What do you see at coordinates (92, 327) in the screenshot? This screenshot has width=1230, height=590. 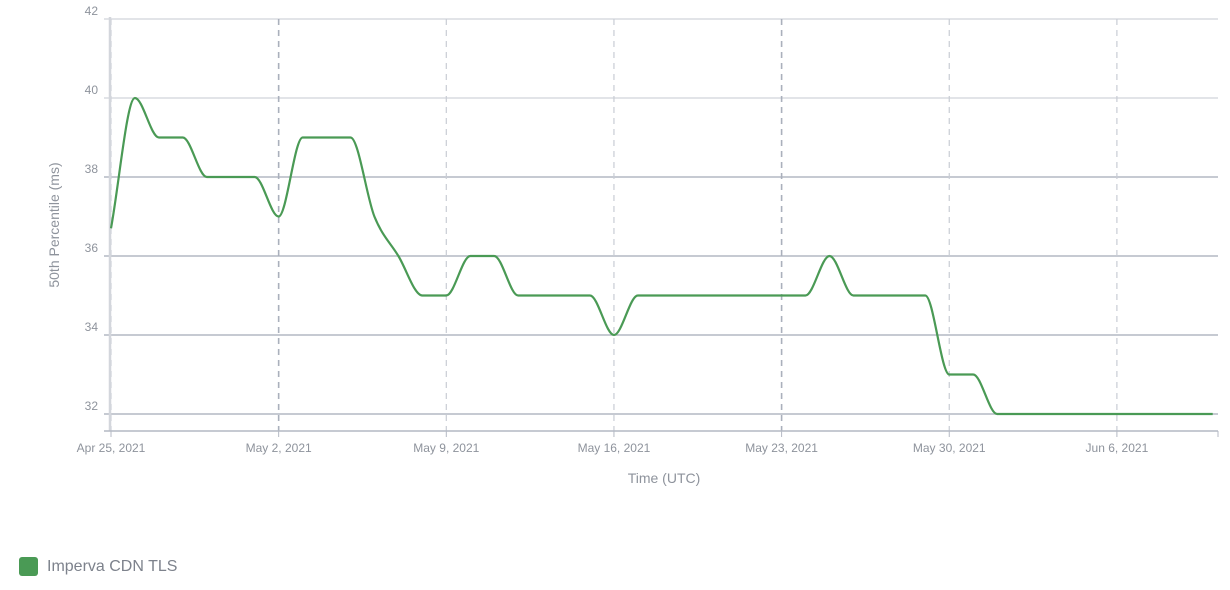 I see `y-tick-label: 34` at bounding box center [92, 327].